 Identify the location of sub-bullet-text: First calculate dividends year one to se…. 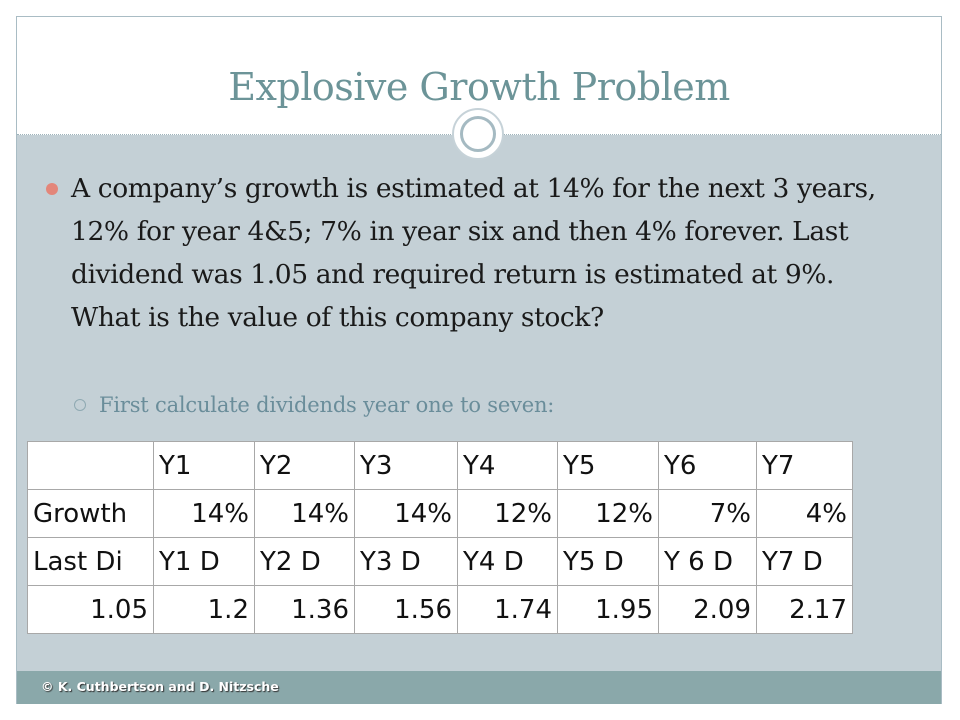
(327, 405).